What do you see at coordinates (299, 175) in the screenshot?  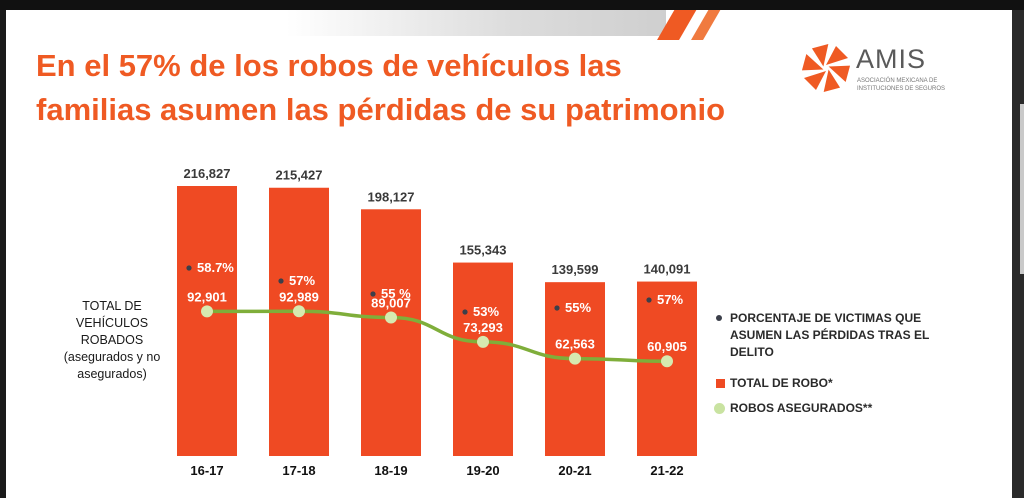 I see `total-value-label: 215,427` at bounding box center [299, 175].